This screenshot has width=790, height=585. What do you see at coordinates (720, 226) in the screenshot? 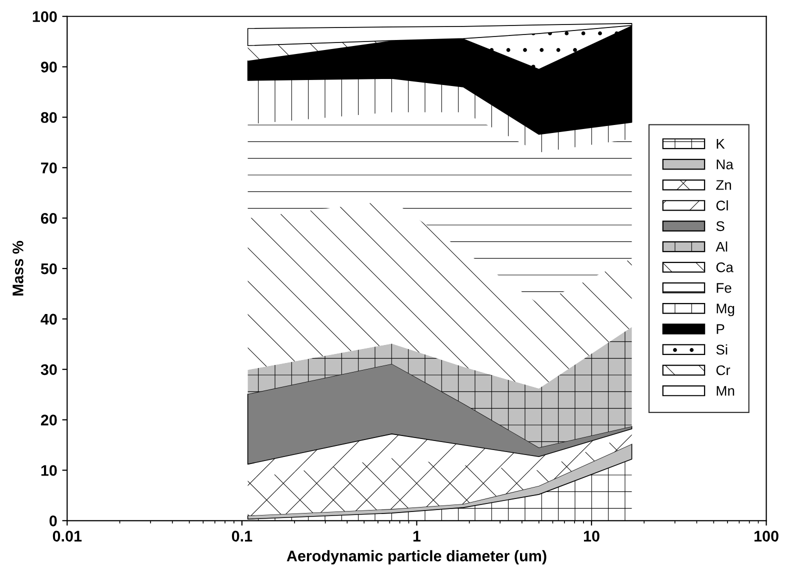
I see `legend-label: S` at bounding box center [720, 226].